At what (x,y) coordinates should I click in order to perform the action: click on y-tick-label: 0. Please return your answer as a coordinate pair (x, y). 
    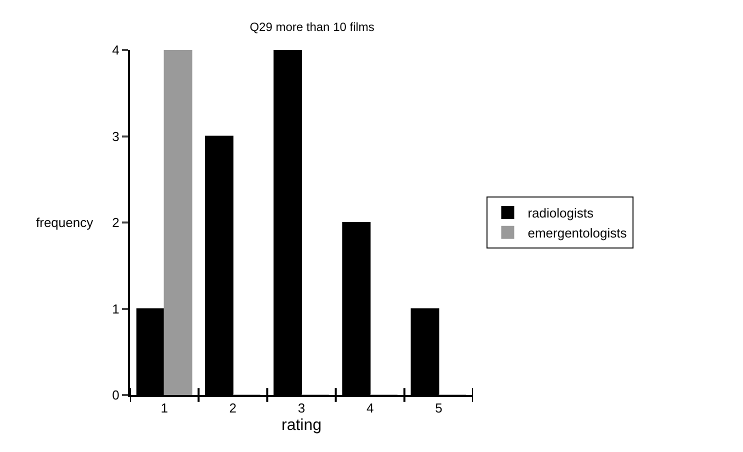
    Looking at the image, I should click on (116, 395).